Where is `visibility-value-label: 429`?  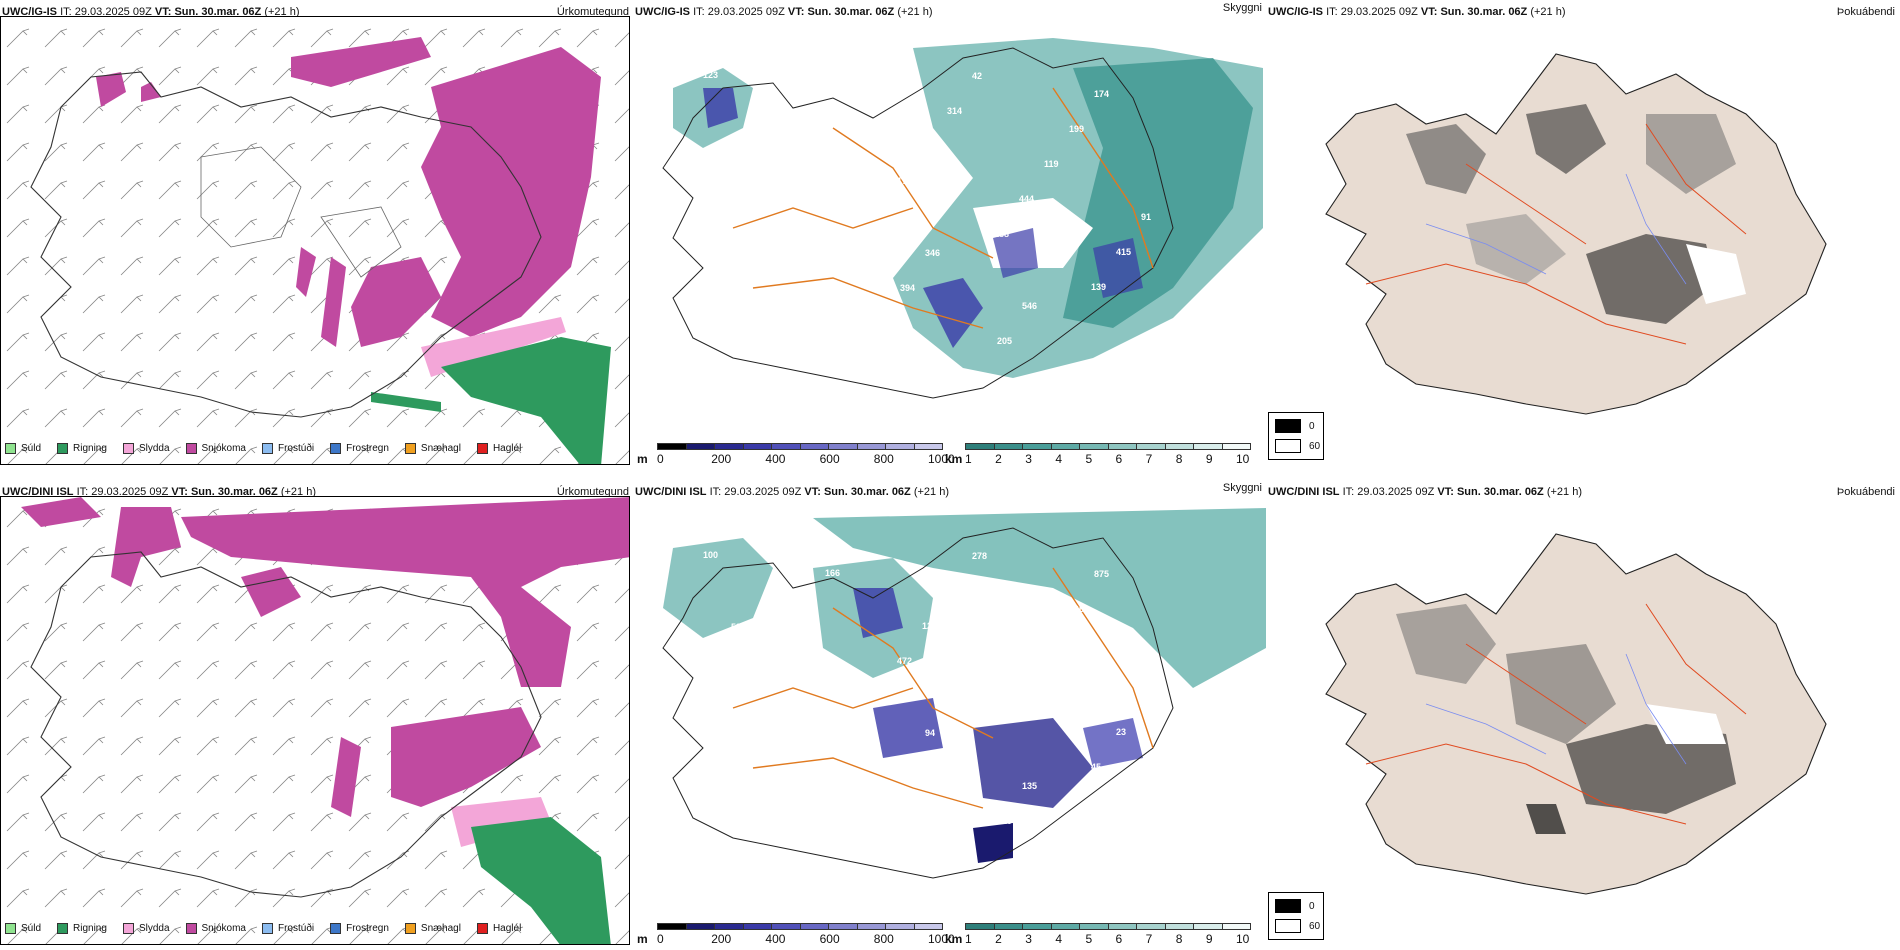
visibility-value-label: 429 is located at coordinates (1004, 821).